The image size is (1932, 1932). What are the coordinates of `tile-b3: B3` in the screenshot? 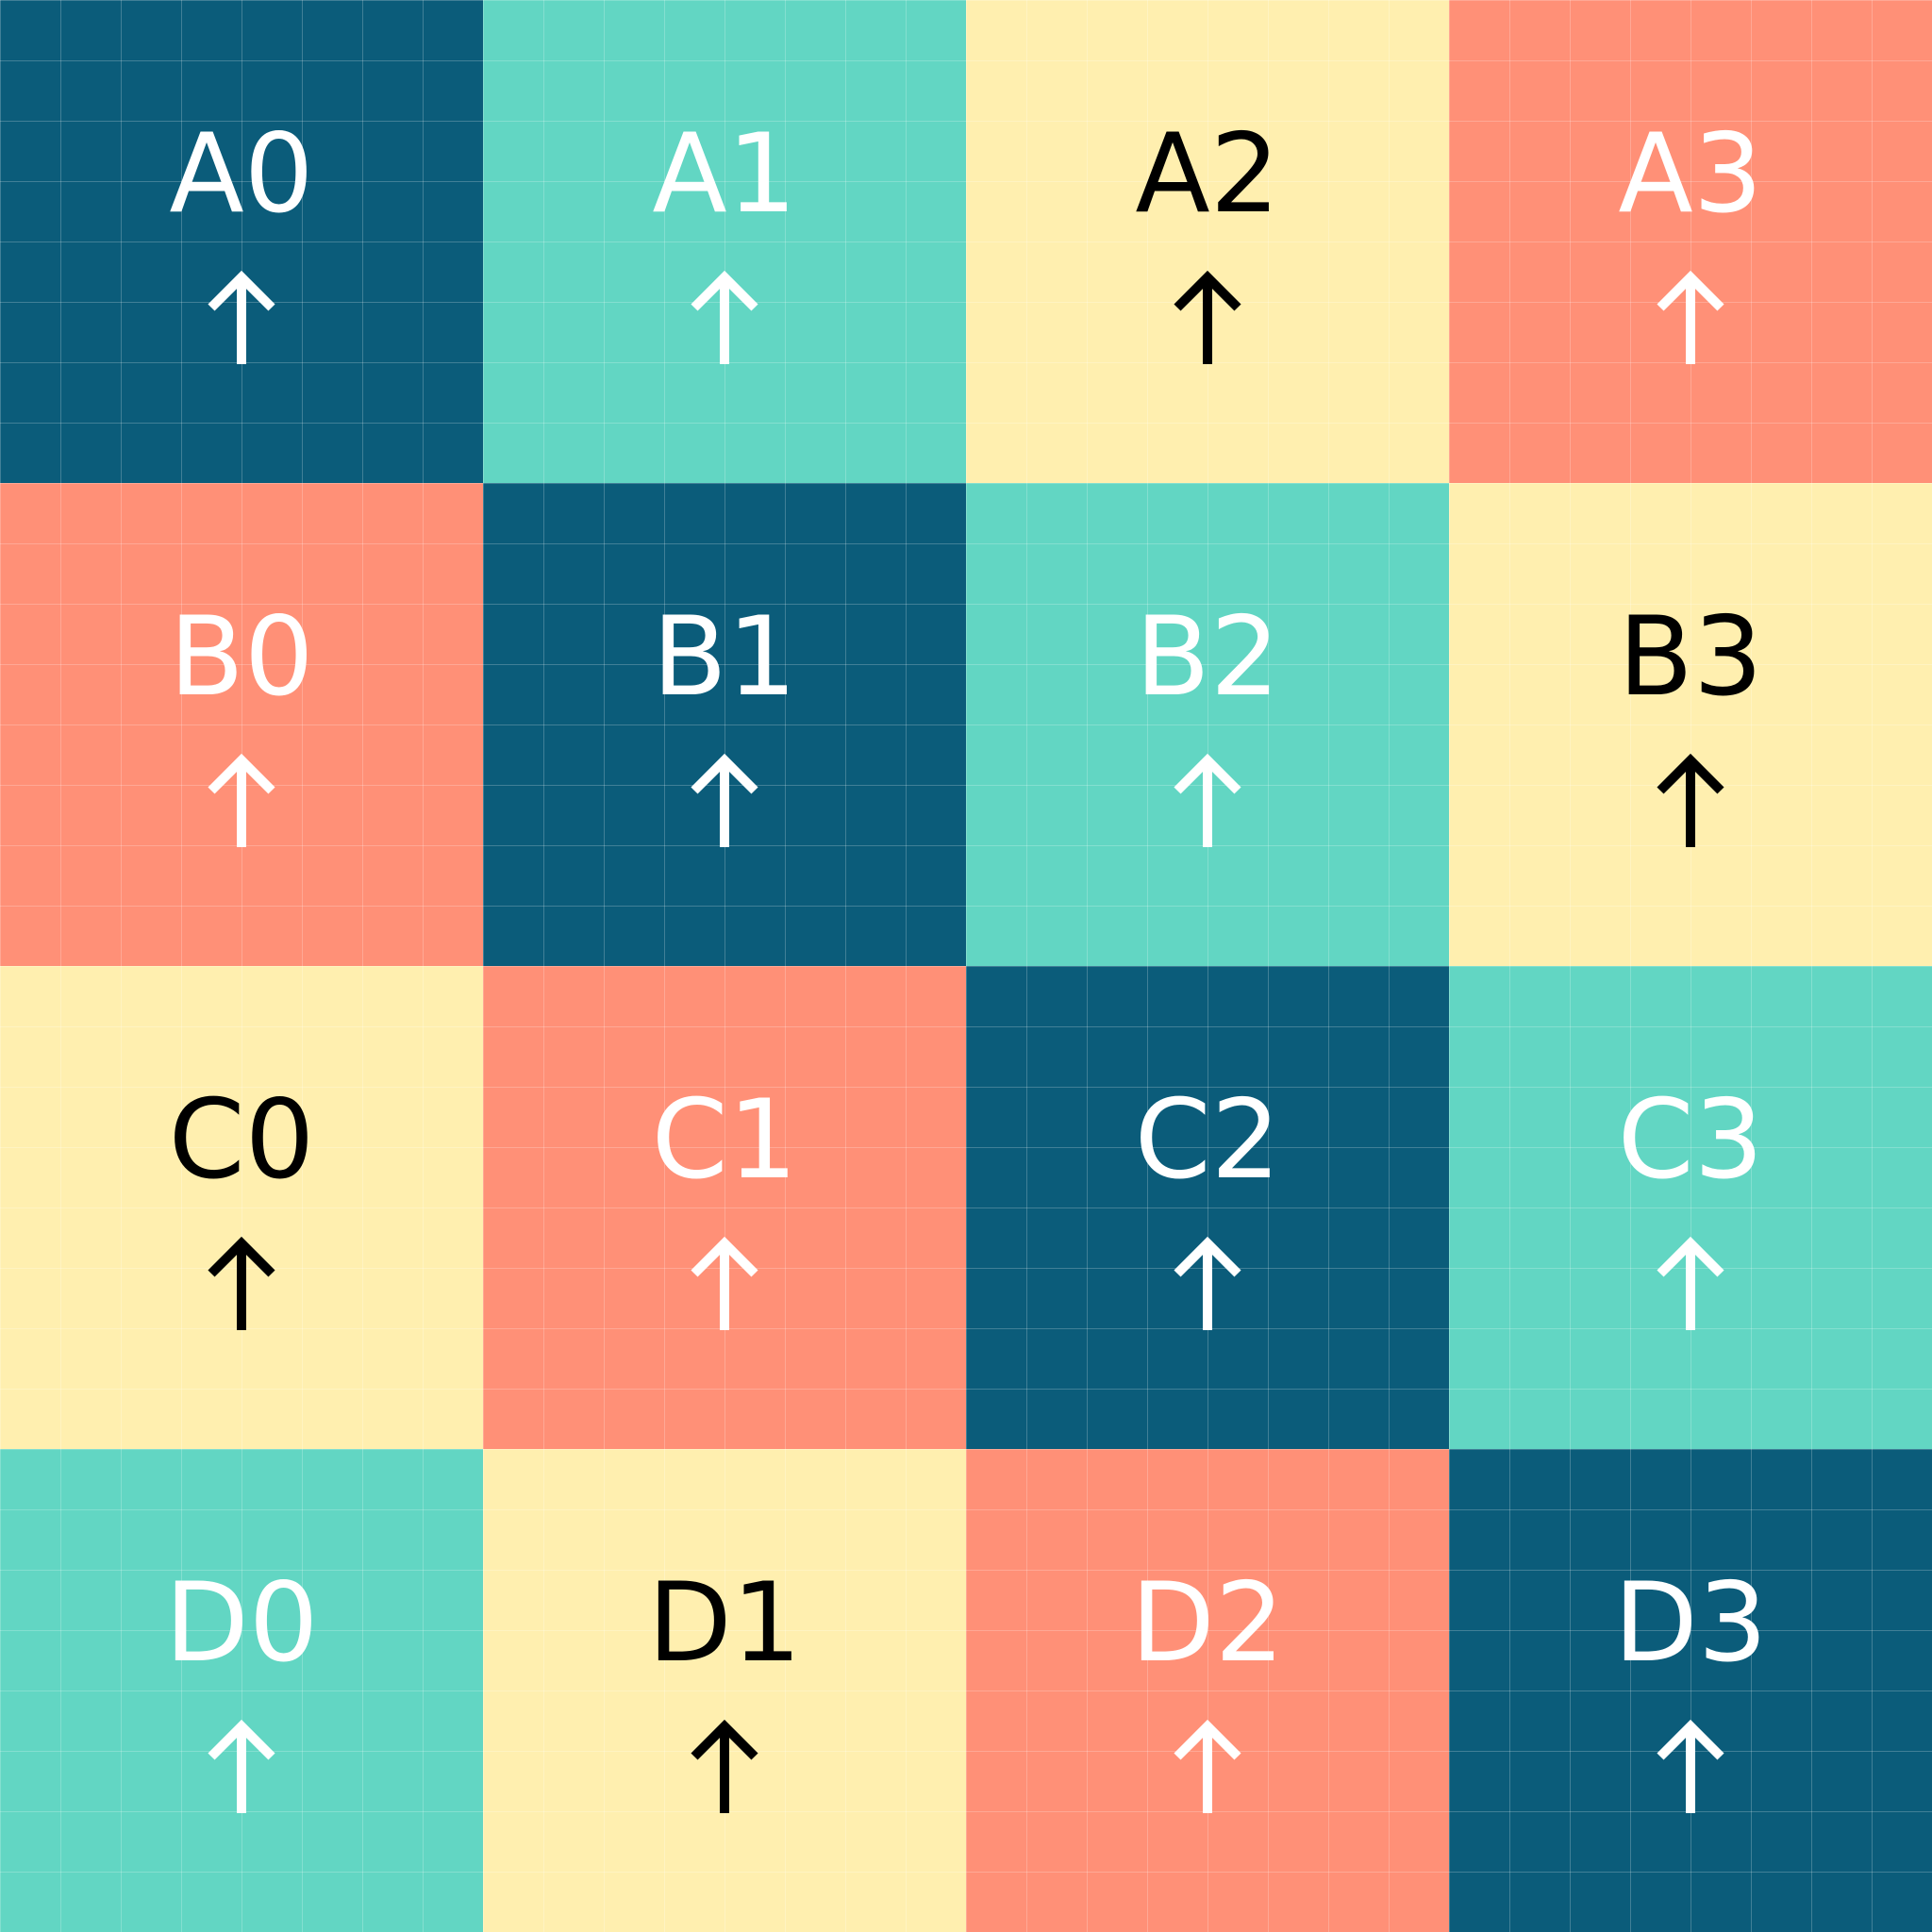 It's located at (1691, 724).